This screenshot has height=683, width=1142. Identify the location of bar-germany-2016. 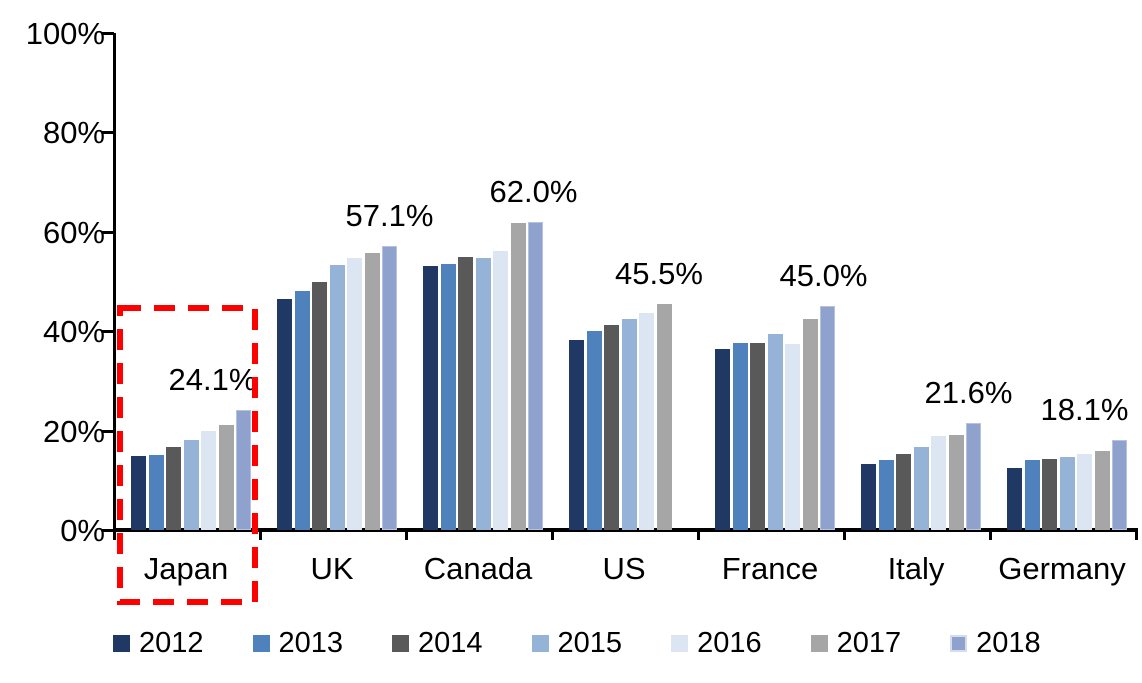
(1084, 491).